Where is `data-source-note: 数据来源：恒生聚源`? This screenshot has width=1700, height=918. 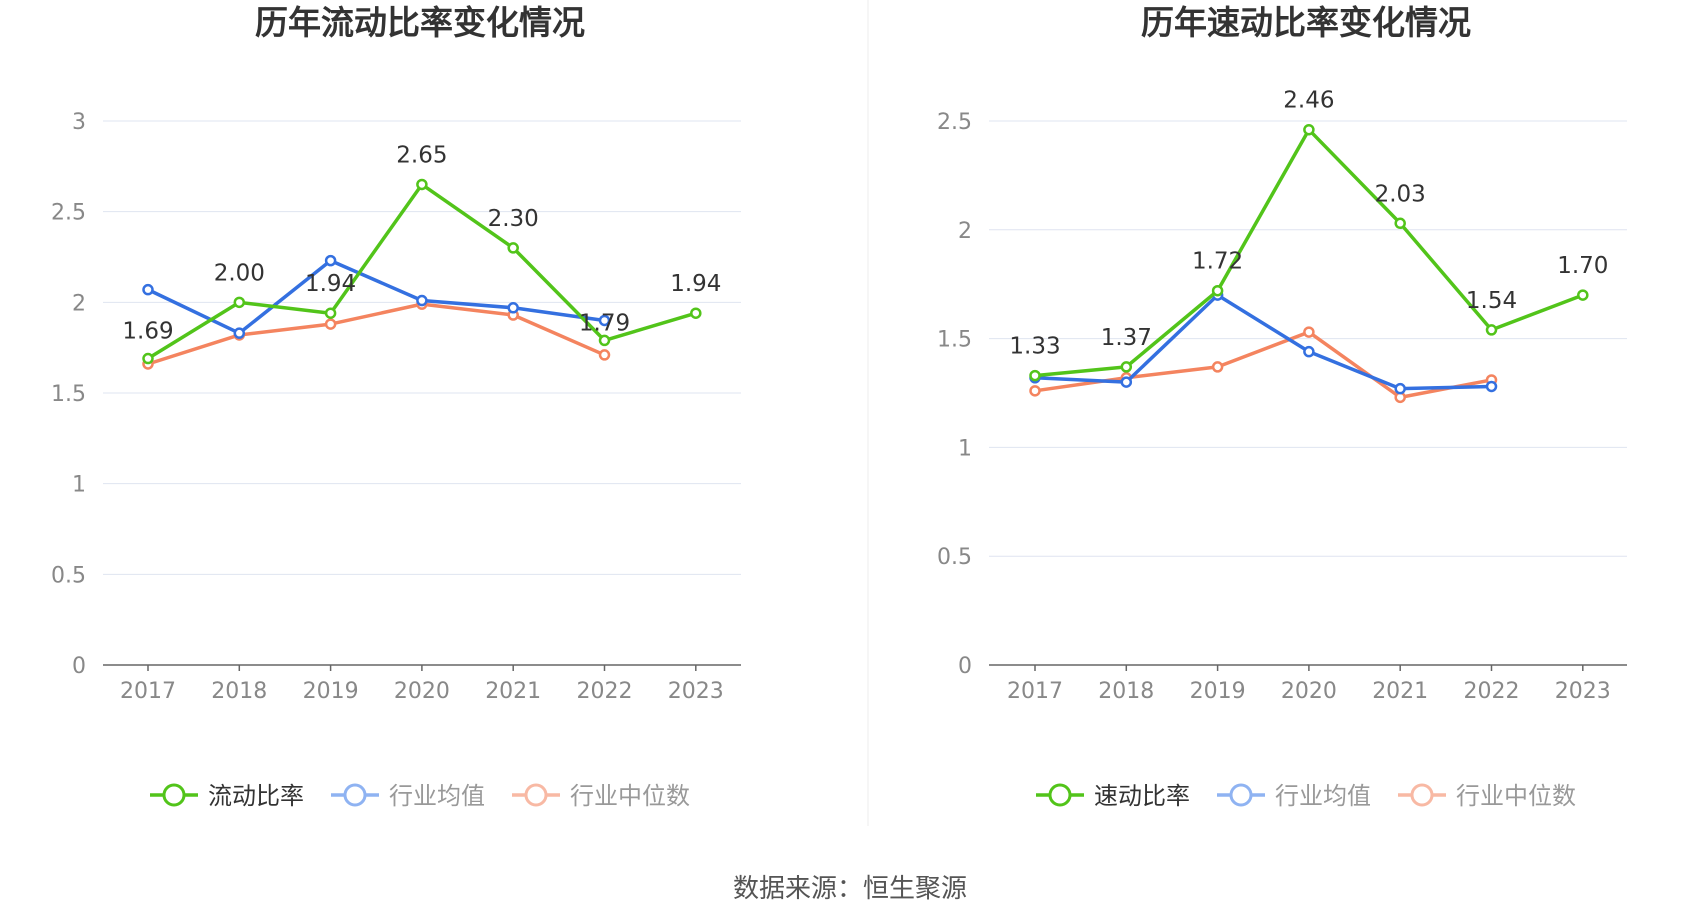
data-source-note: 数据来源：恒生聚源 is located at coordinates (849, 889).